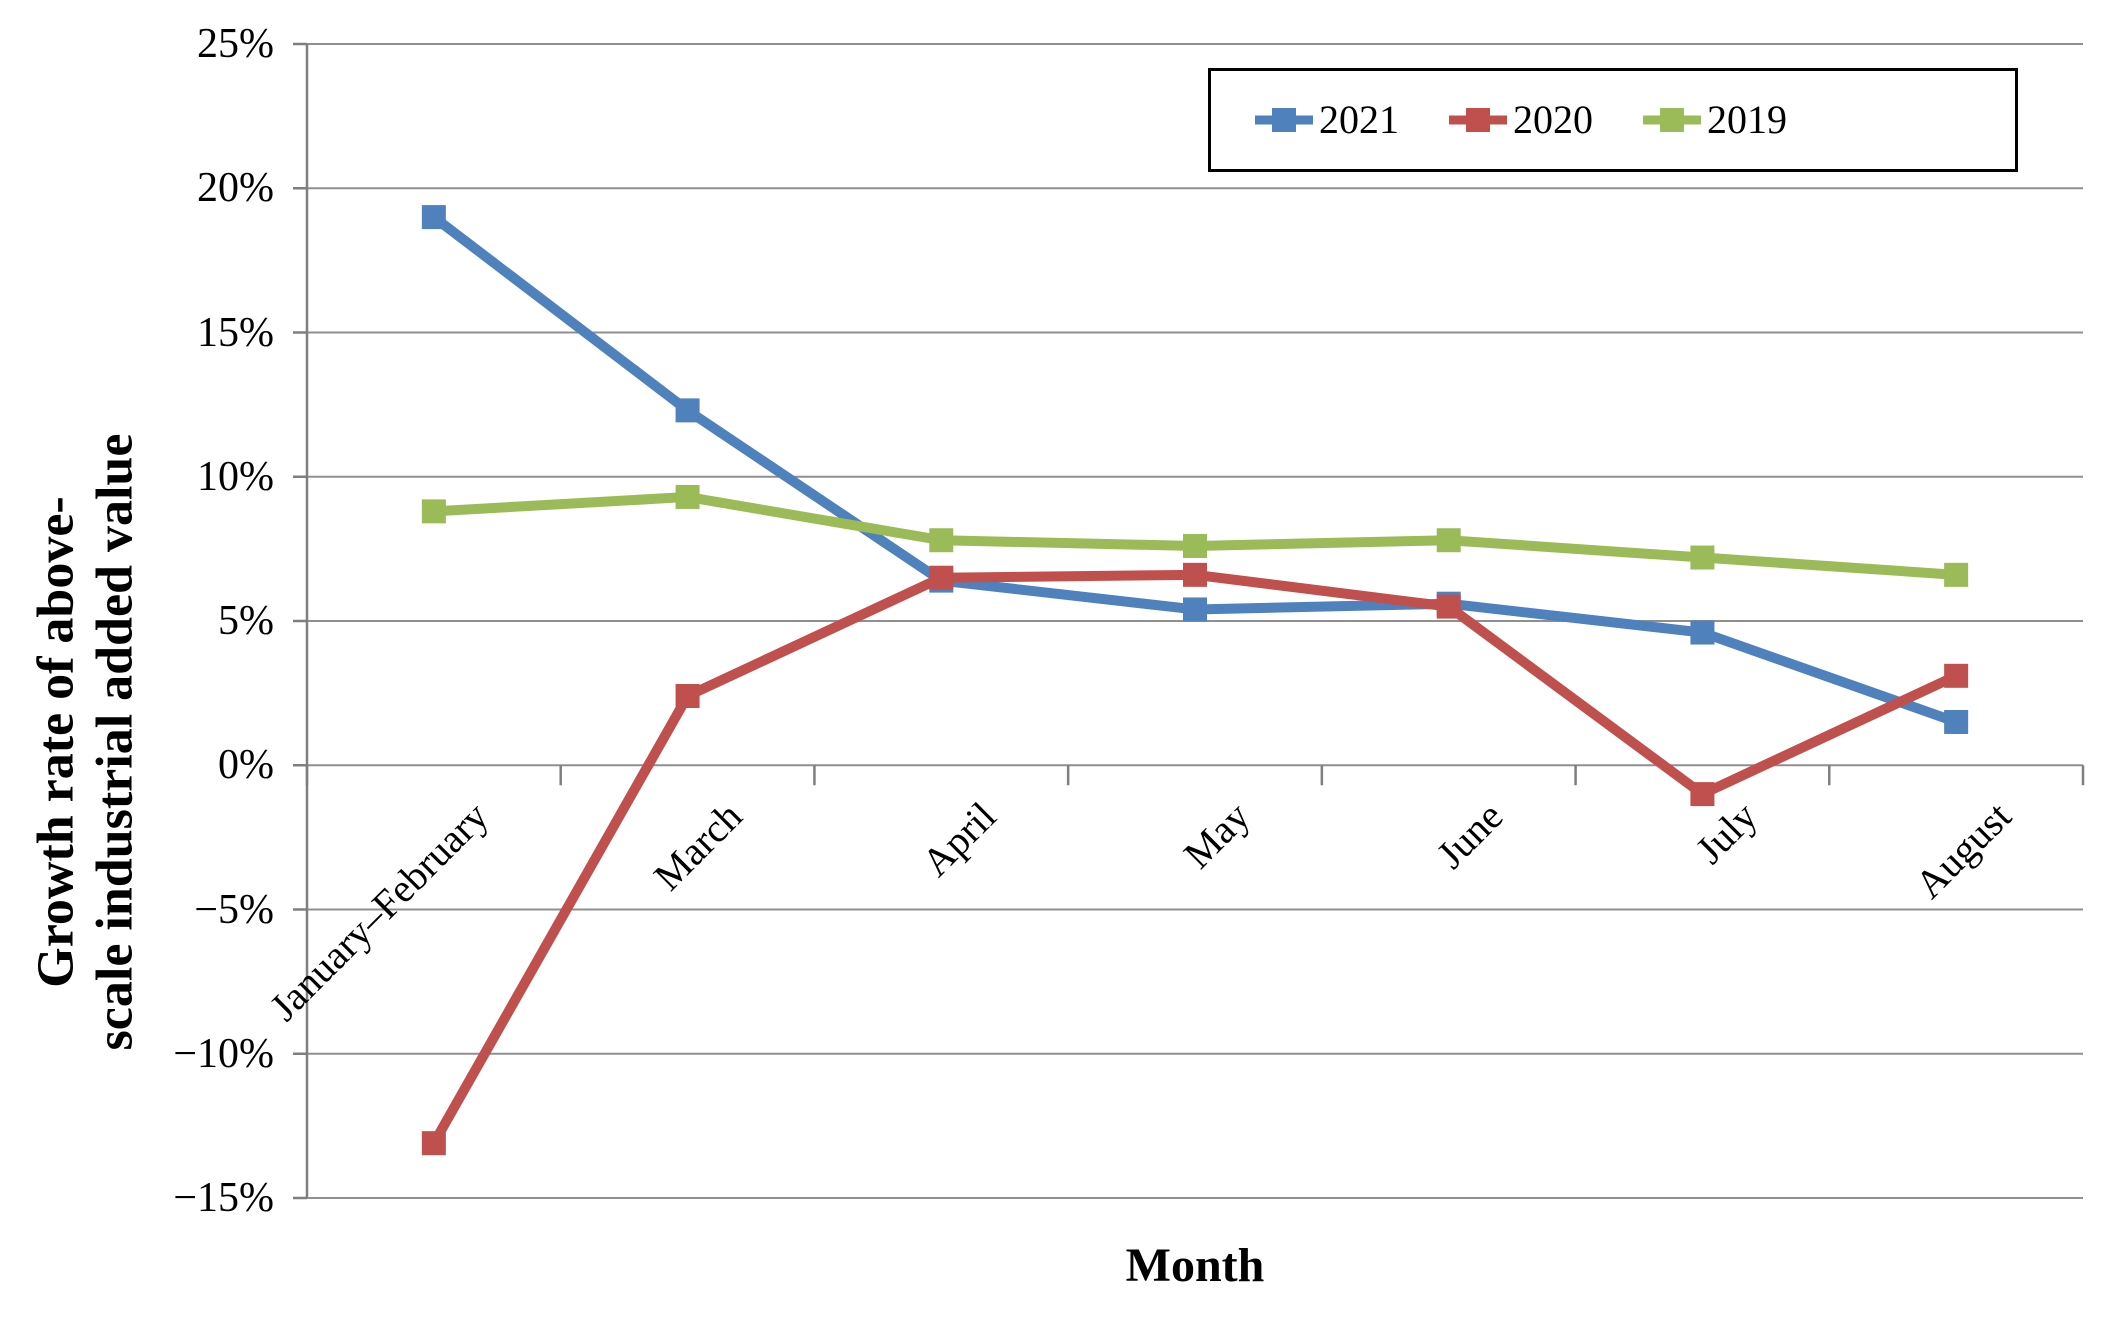 The height and width of the screenshot is (1317, 2103). I want to click on legend-entry-2019: 2019, so click(1715, 120).